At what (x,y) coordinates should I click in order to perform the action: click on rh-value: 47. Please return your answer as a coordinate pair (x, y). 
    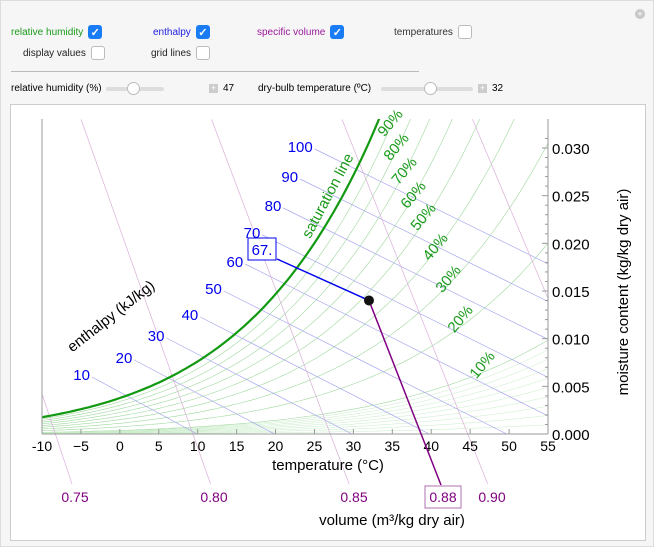
    Looking at the image, I should click on (229, 88).